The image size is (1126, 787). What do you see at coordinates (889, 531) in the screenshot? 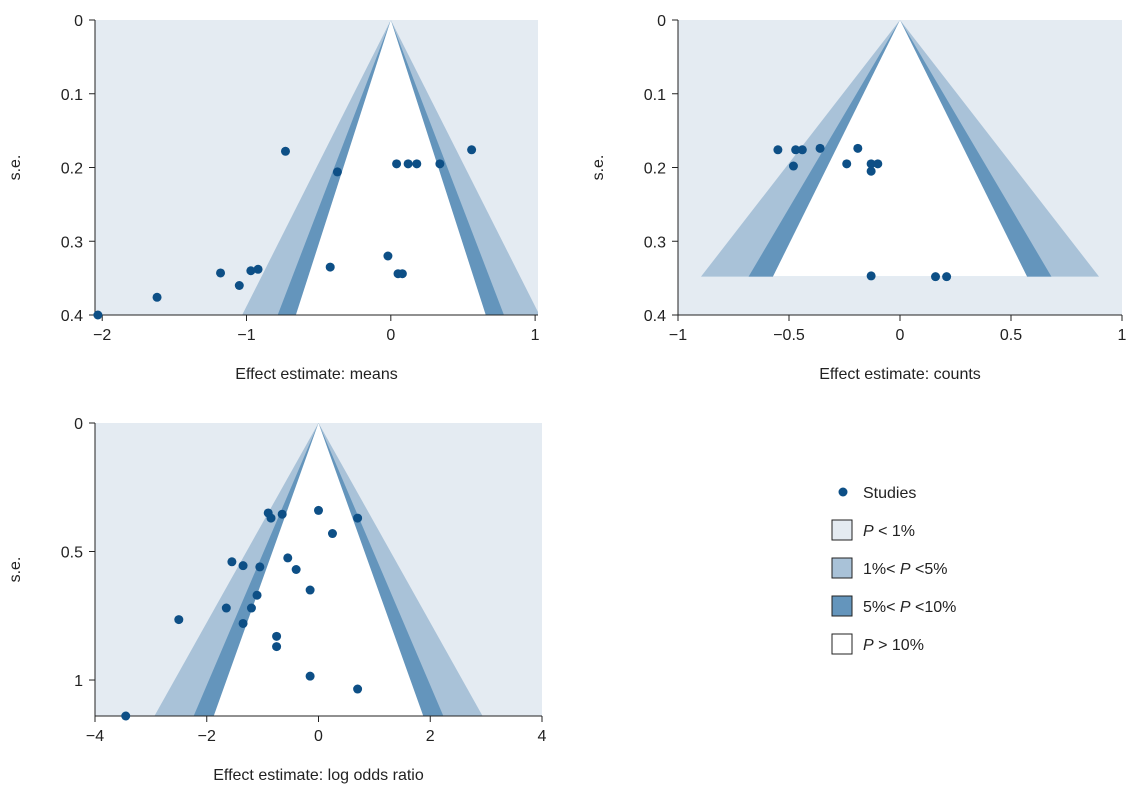
I see `legend-label-p-lt-1: P < 1%` at bounding box center [889, 531].